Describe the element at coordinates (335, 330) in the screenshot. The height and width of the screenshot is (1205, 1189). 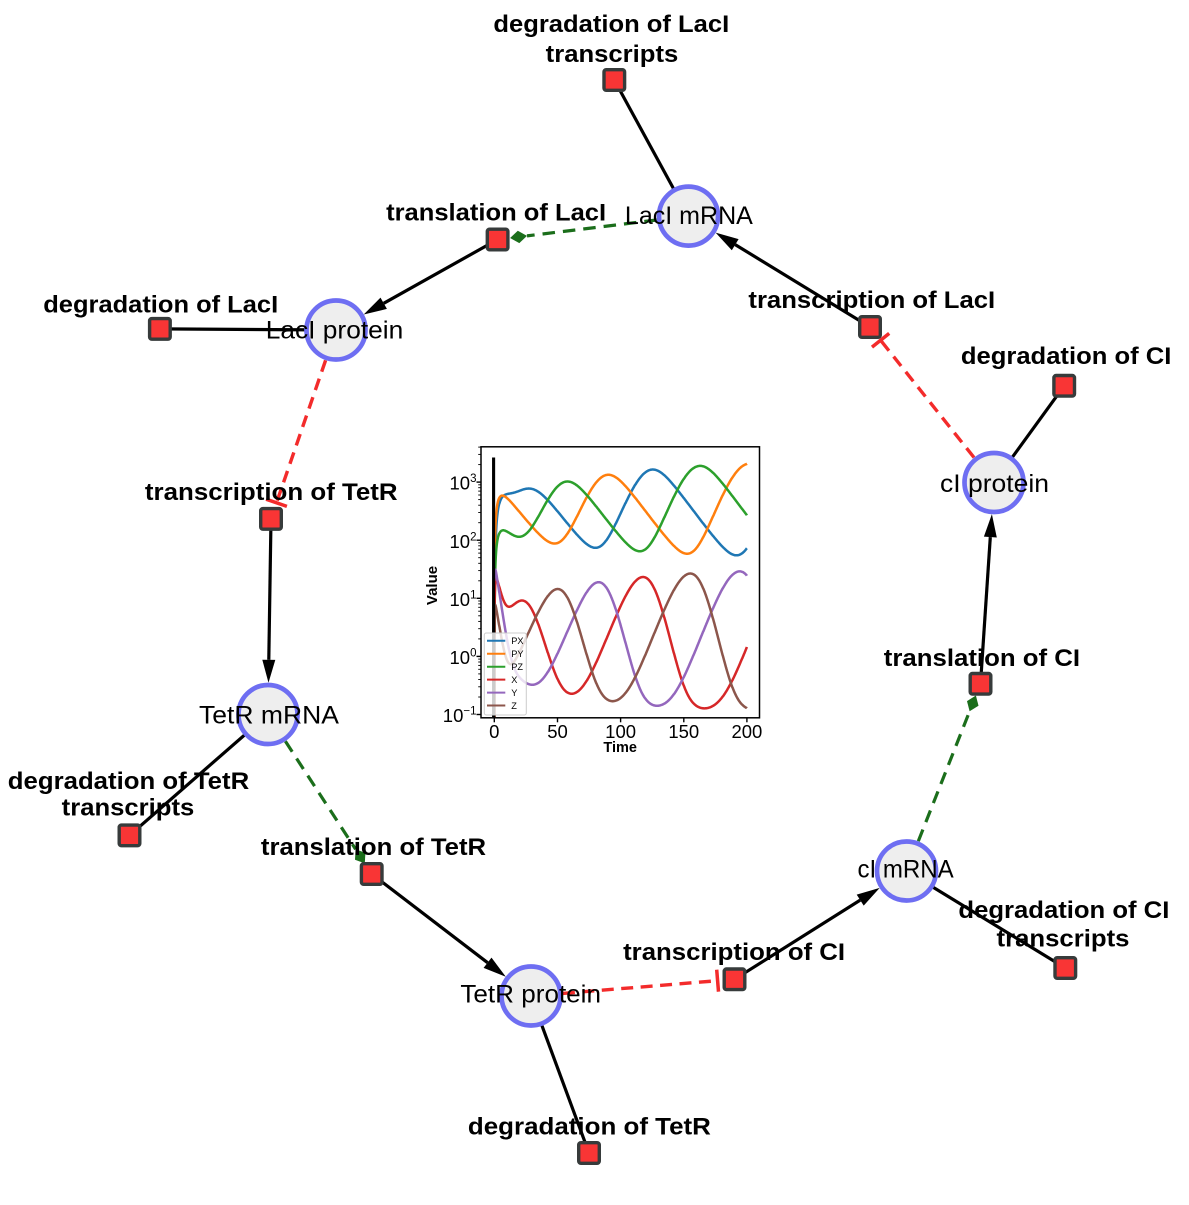
I see `svg-text: LacI protein` at that location.